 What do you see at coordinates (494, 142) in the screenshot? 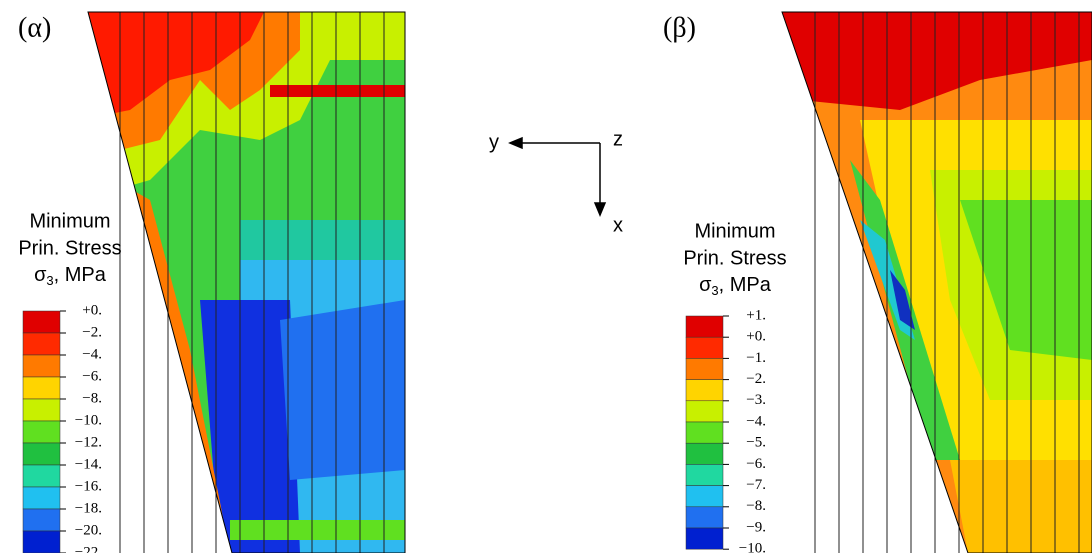
I see `axis-y-label: y` at bounding box center [494, 142].